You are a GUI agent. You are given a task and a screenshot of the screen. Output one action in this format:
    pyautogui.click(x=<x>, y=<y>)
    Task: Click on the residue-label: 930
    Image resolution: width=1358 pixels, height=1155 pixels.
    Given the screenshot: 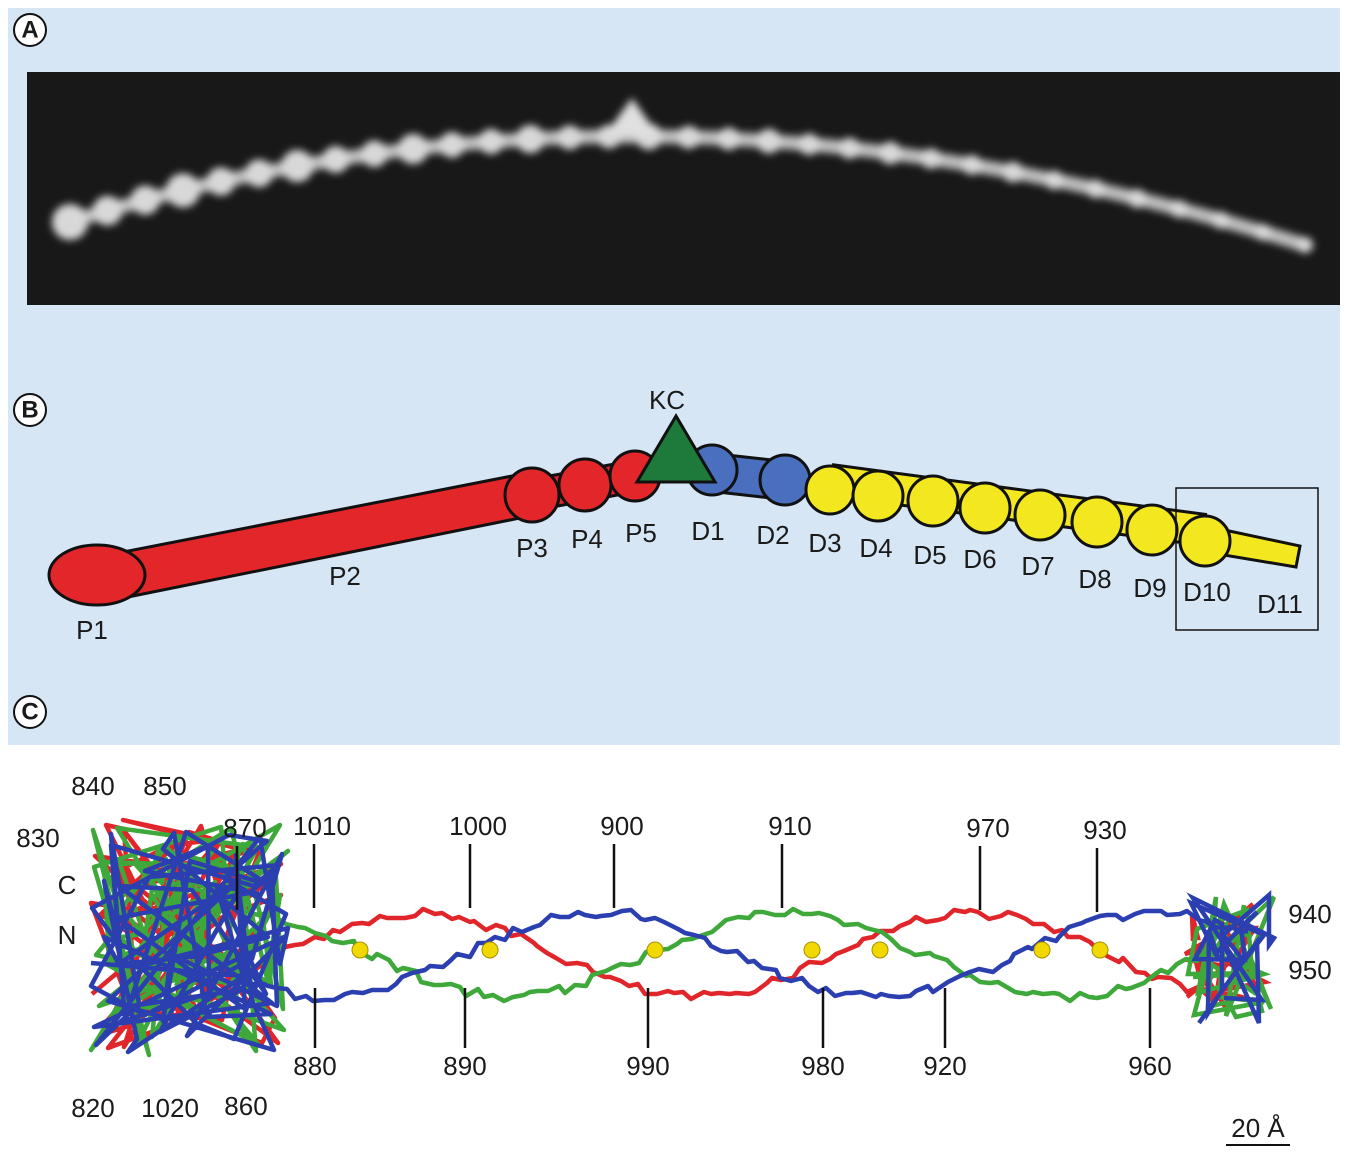 What is the action you would take?
    pyautogui.click(x=1104, y=830)
    